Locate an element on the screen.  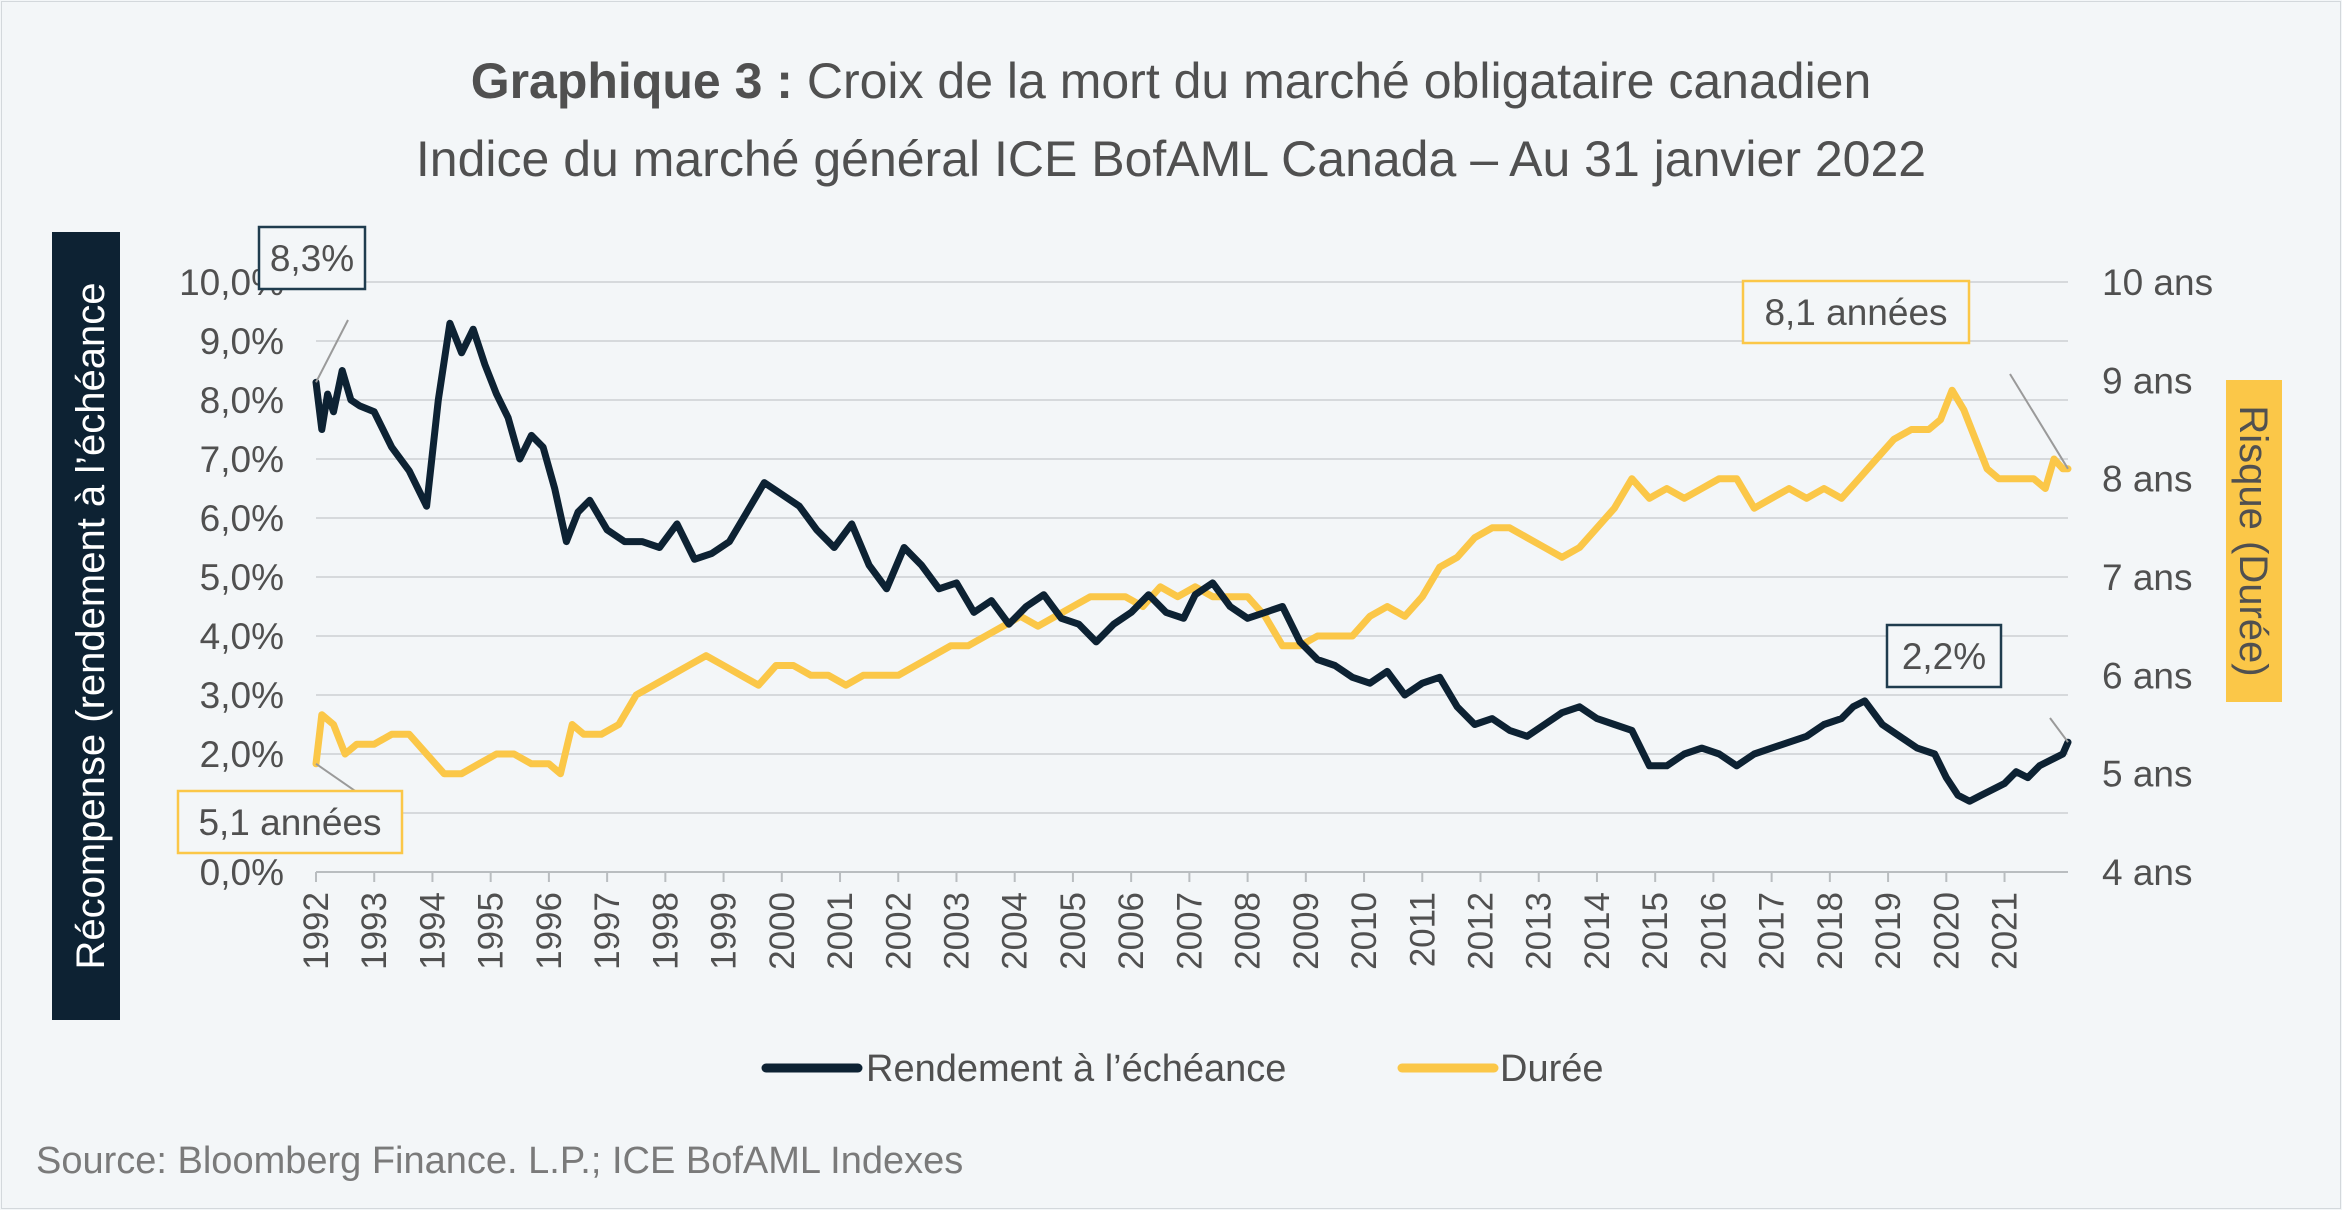
x-tick-label: 2002 is located at coordinates (898, 931).